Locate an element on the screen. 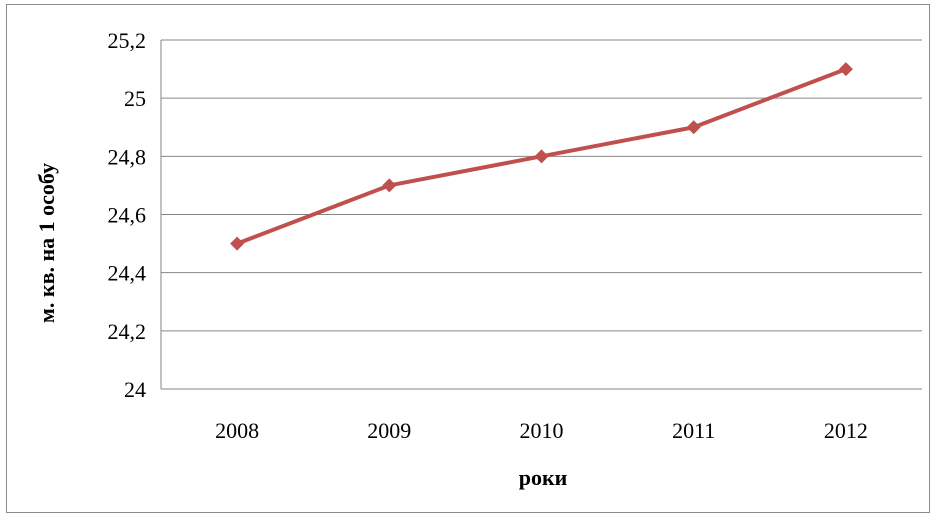 The width and height of the screenshot is (940, 519). x-tick-labels: 2008 2009 2010 2011 2012 is located at coordinates (541, 430).